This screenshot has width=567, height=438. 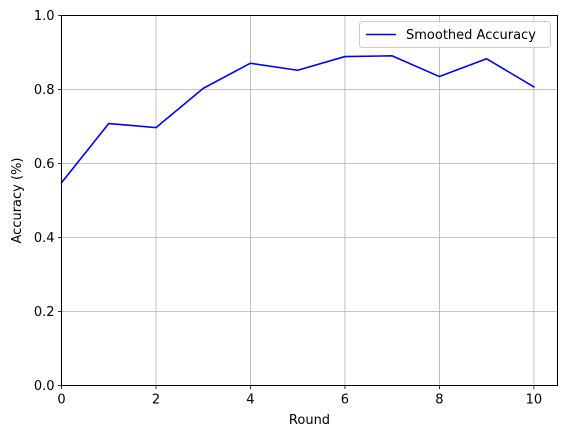 I want to click on y-tick-label-3: 0.6, so click(x=44, y=164).